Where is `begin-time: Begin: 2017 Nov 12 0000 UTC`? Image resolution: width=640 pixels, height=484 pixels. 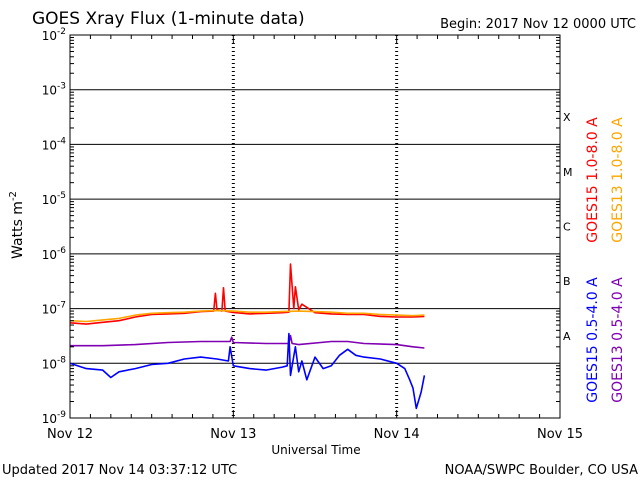 begin-time: Begin: 2017 Nov 12 0000 UTC is located at coordinates (538, 24).